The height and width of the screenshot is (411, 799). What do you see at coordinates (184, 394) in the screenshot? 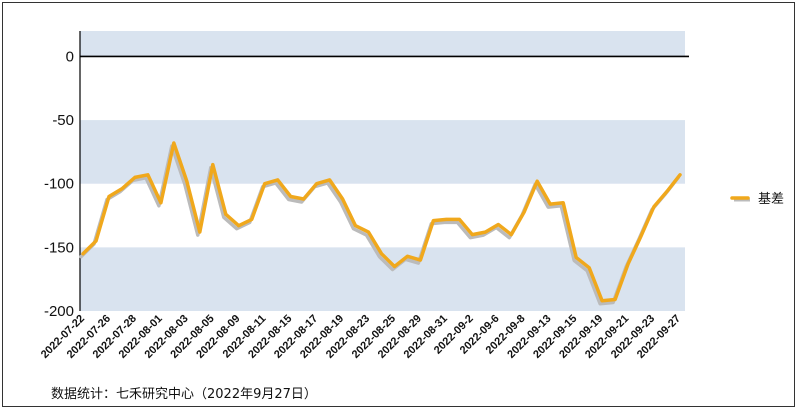
I see `source-note: 数据统计：七禾研究中心（2022年9月27日）` at bounding box center [184, 394].